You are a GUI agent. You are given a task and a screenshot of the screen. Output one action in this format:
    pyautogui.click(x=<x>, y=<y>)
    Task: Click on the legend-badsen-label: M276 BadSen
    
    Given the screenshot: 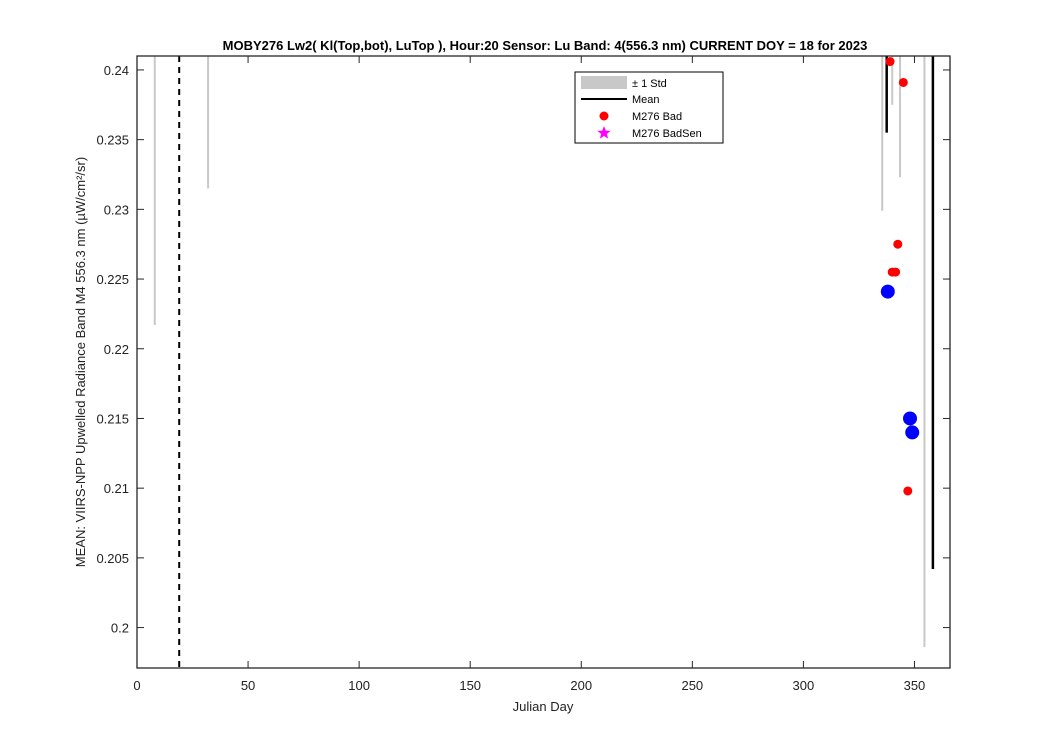 What is the action you would take?
    pyautogui.click(x=667, y=134)
    